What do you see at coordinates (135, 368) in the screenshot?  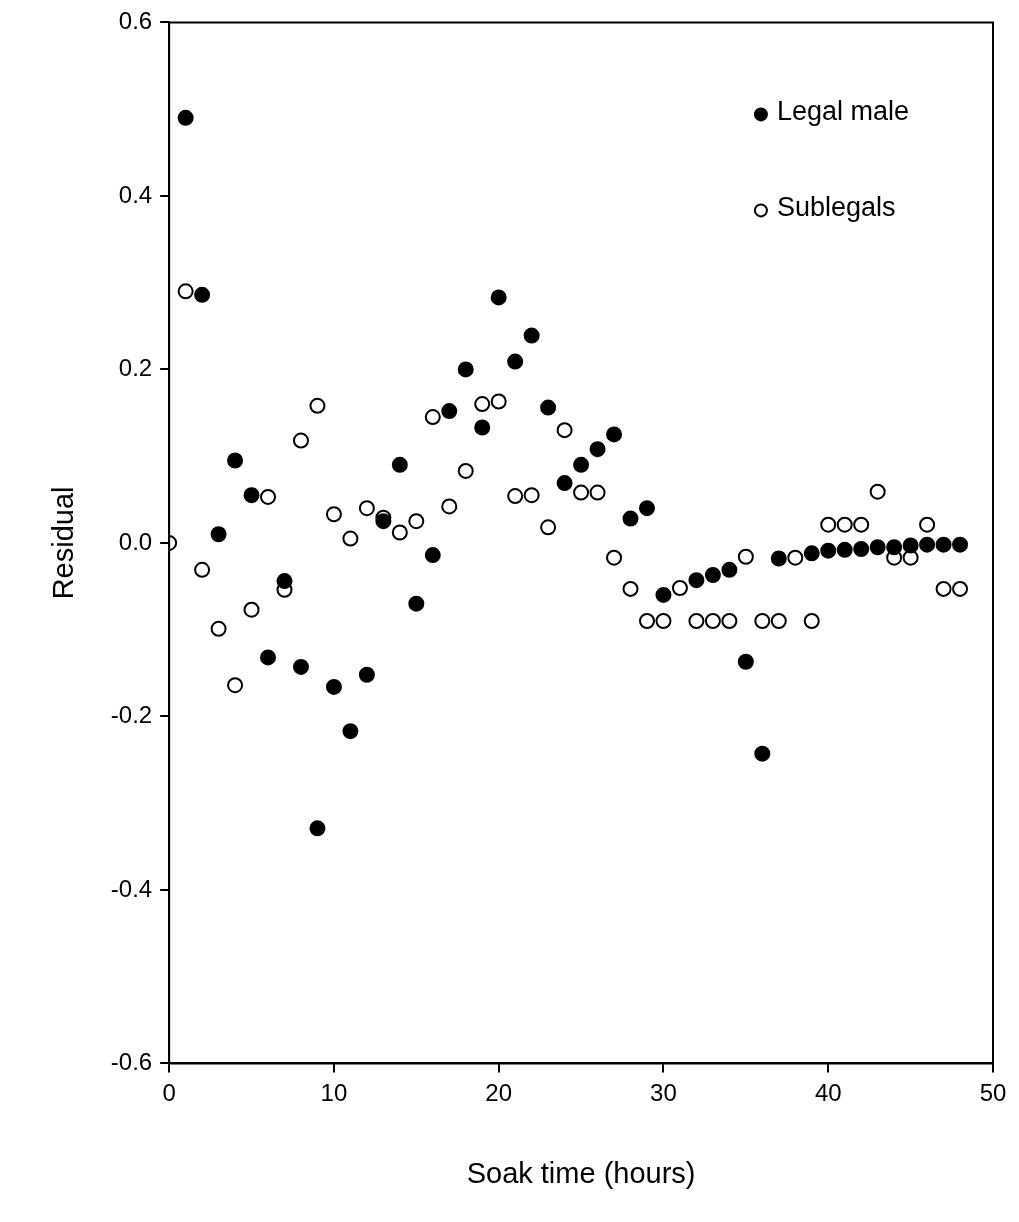 I see `y-tick-label: 0.2` at bounding box center [135, 368].